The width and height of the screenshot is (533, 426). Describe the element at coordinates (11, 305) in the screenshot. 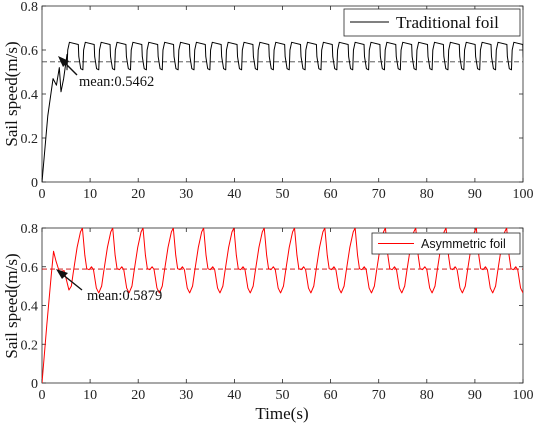

I see `bottom-y-axis-label: Sail speed(m/s)` at that location.